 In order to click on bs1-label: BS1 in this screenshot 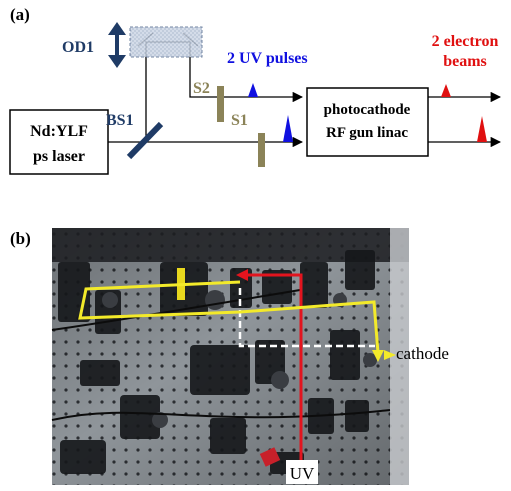, I will do `click(120, 120)`.